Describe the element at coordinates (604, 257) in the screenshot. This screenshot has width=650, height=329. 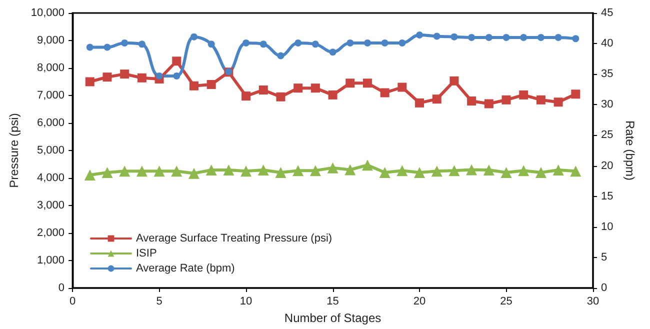
I see `y2-tick-label: 5` at that location.